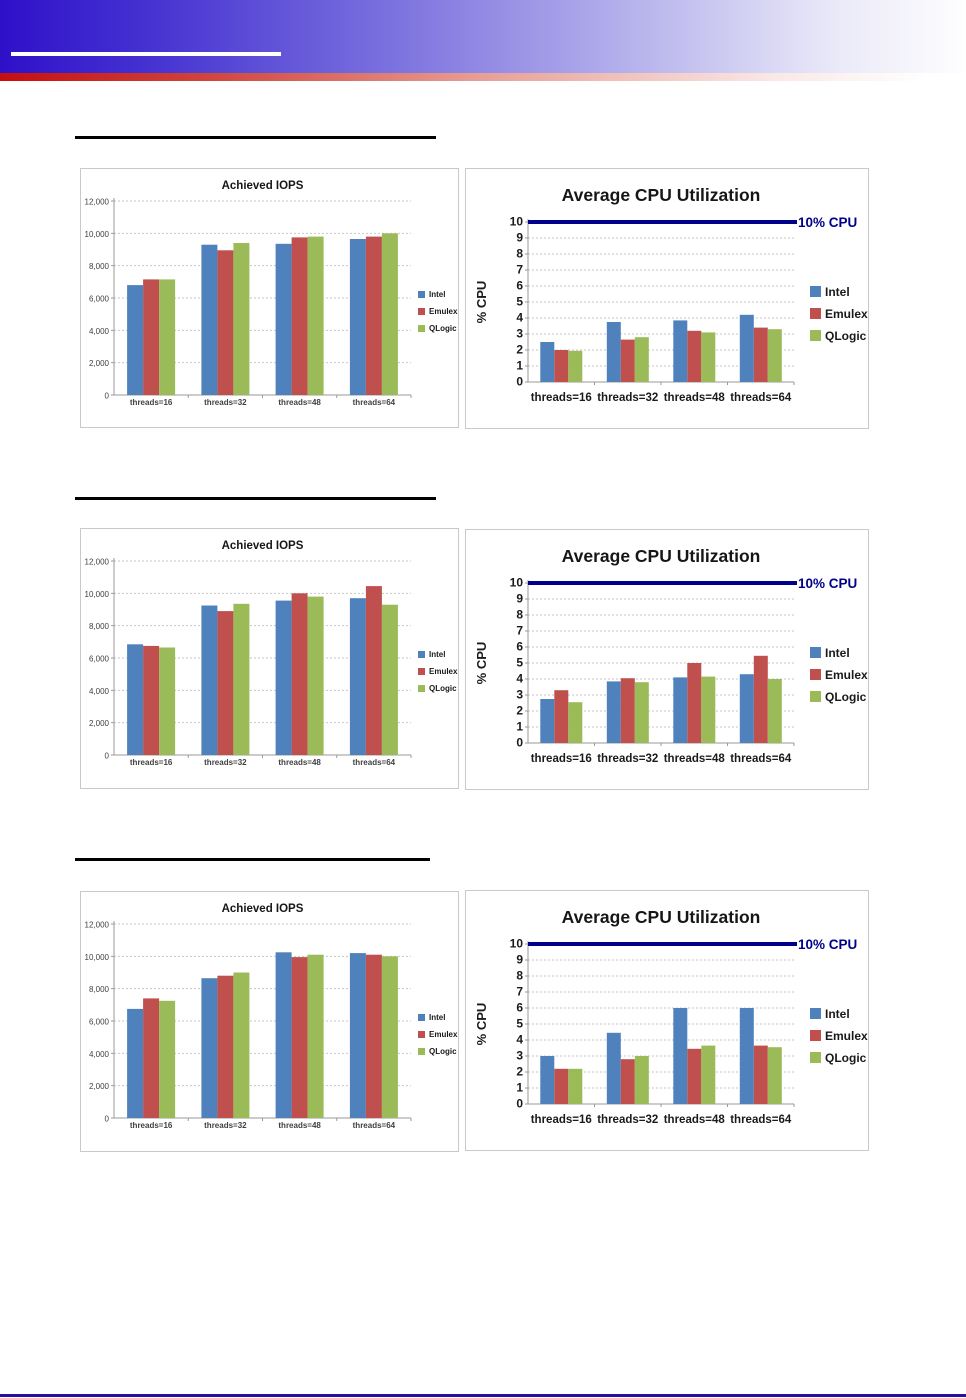  I want to click on y-tick-label: 8, so click(519, 615).